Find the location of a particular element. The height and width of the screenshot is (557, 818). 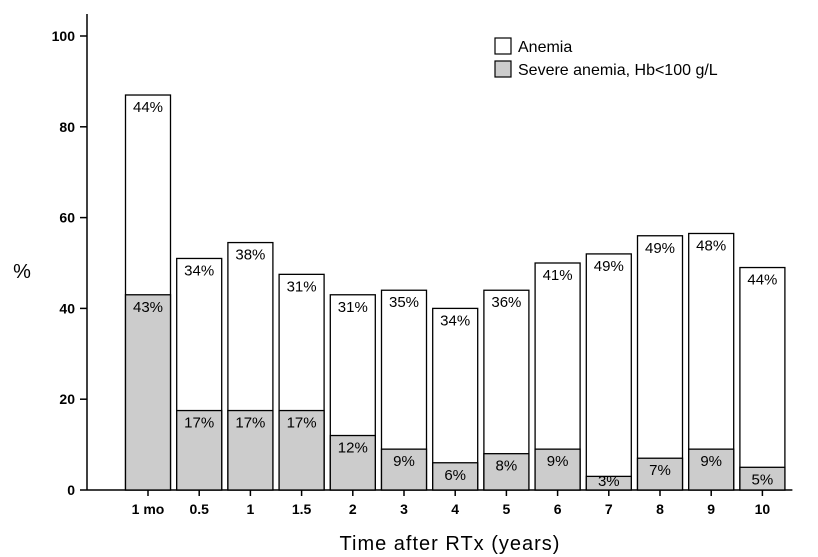

y-tick-label: 60 is located at coordinates (67, 218).